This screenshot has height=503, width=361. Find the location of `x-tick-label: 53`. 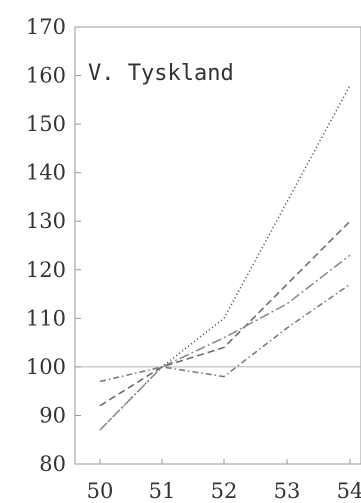

x-tick-label: 53 is located at coordinates (287, 491).